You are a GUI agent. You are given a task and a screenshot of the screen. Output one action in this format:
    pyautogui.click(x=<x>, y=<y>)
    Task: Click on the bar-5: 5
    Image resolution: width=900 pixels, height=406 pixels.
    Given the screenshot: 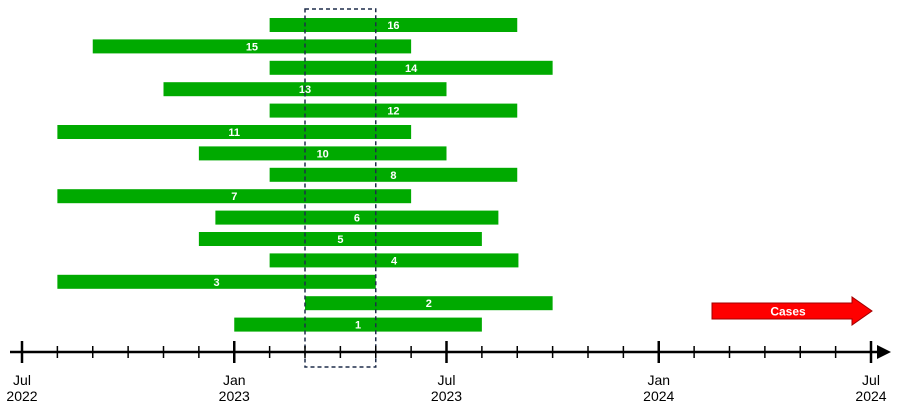 What is the action you would take?
    pyautogui.click(x=340, y=239)
    